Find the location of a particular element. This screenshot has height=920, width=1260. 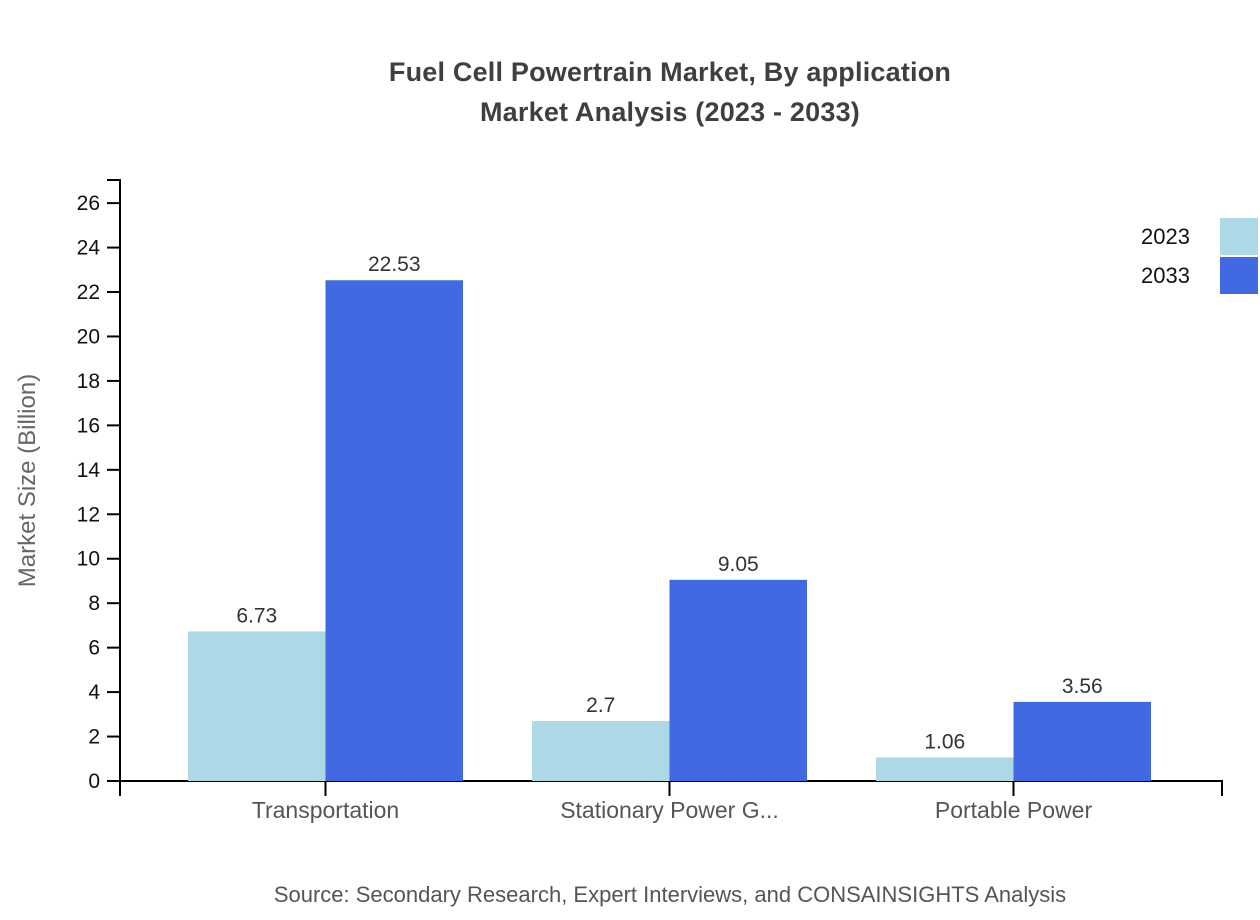

y-tick-label: 22 is located at coordinates (88, 292).